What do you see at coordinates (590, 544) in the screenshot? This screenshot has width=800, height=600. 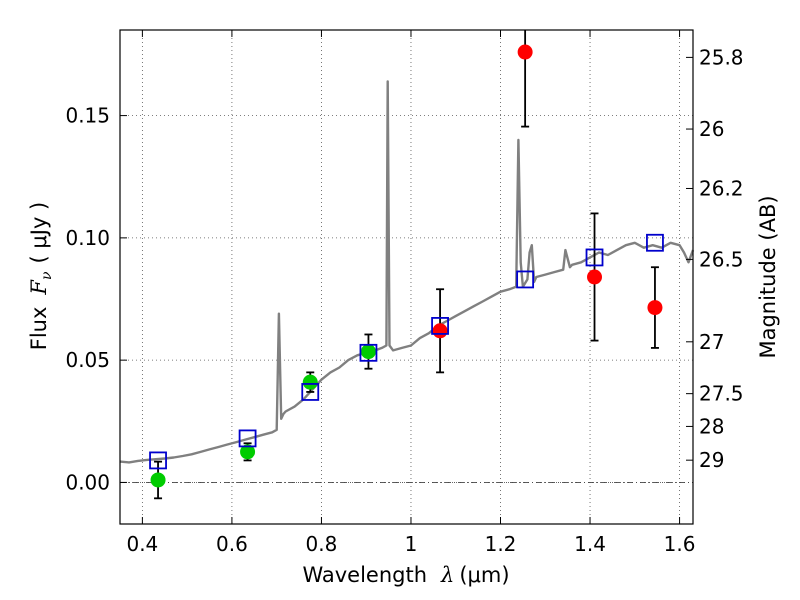 I see `x-tick-label: 1.4` at bounding box center [590, 544].